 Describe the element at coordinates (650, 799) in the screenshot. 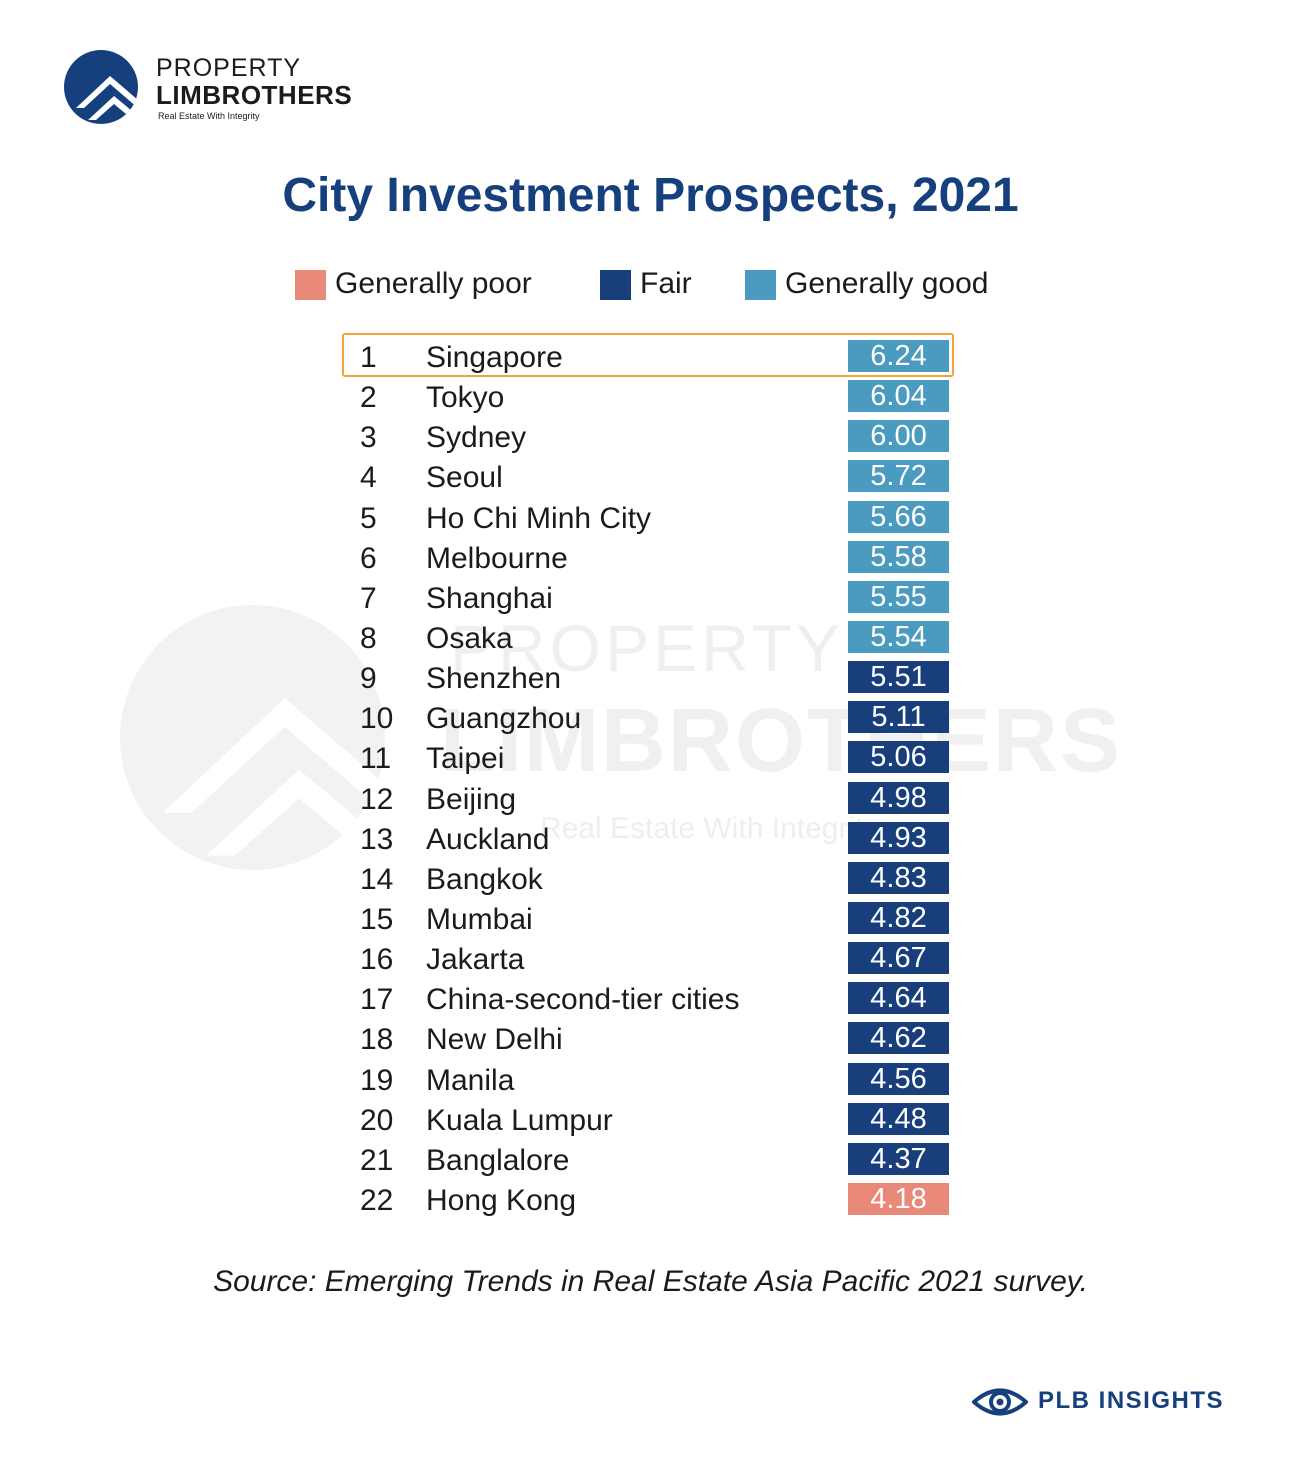

I see `table-row: 12 Beijing 4.98` at that location.